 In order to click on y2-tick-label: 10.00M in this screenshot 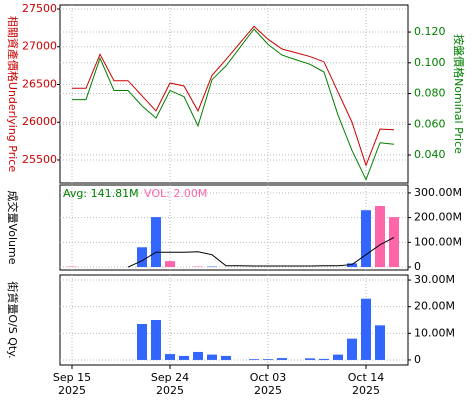, I will do `click(434, 332)`.